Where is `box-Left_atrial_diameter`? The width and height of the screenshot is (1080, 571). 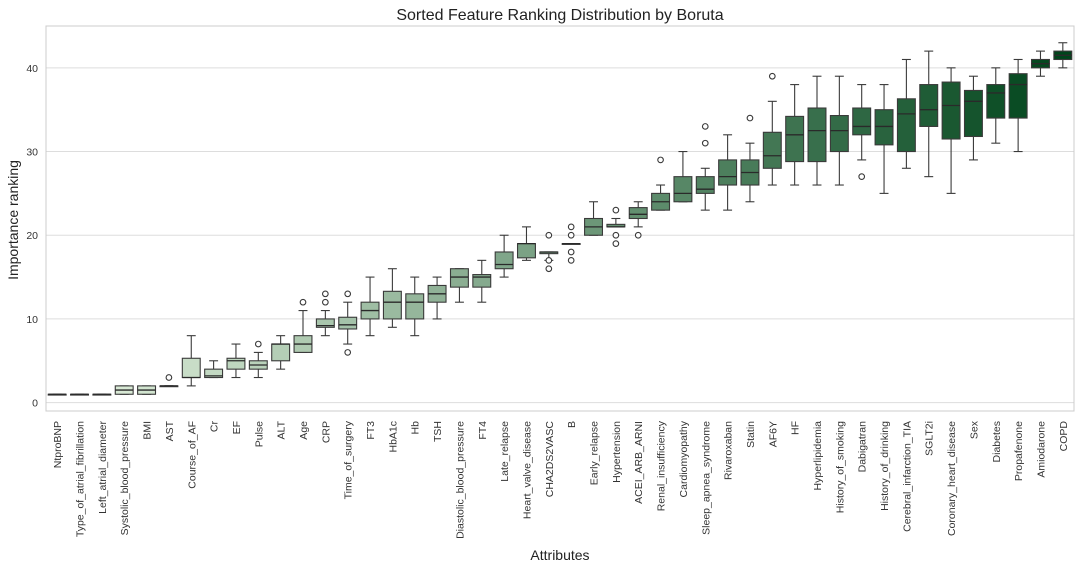
box-Left_atrial_diameter is located at coordinates (102, 394).